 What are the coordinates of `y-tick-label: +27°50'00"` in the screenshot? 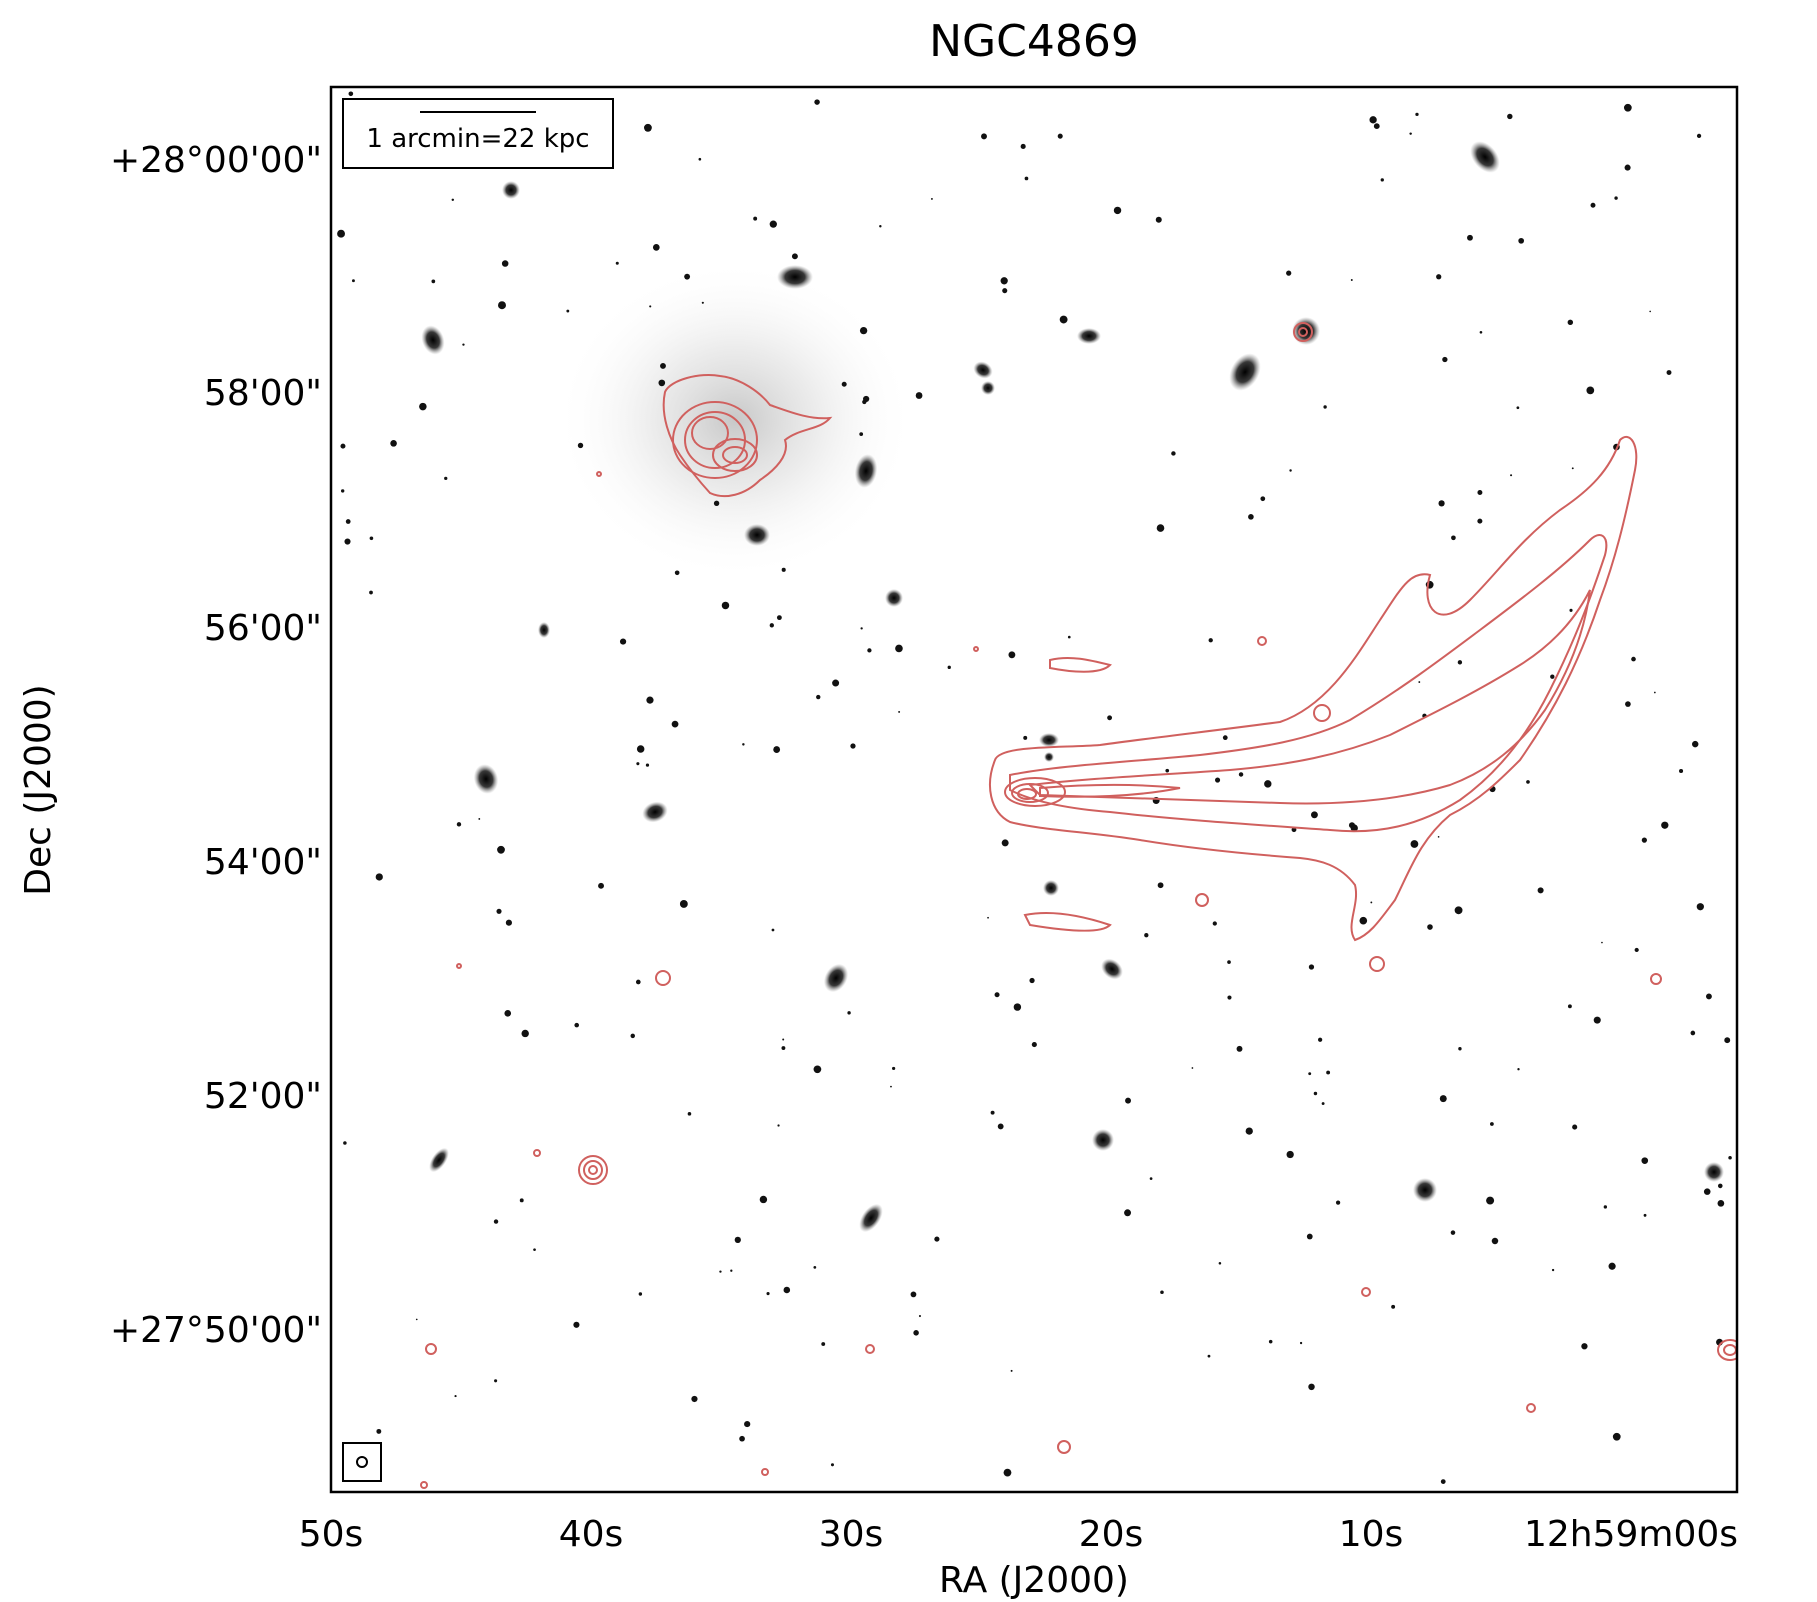 It's located at (216, 1330).